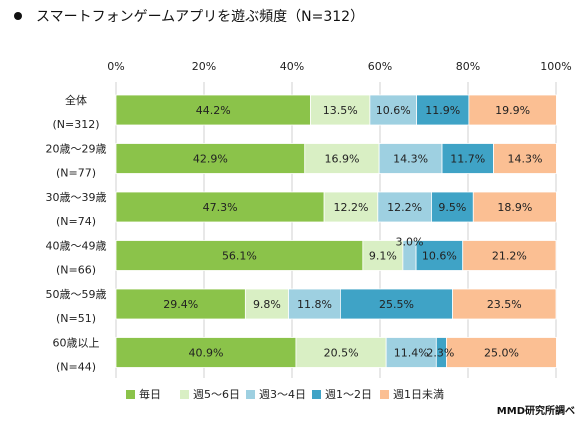  I want to click on data-label: 21.2%, so click(509, 256).